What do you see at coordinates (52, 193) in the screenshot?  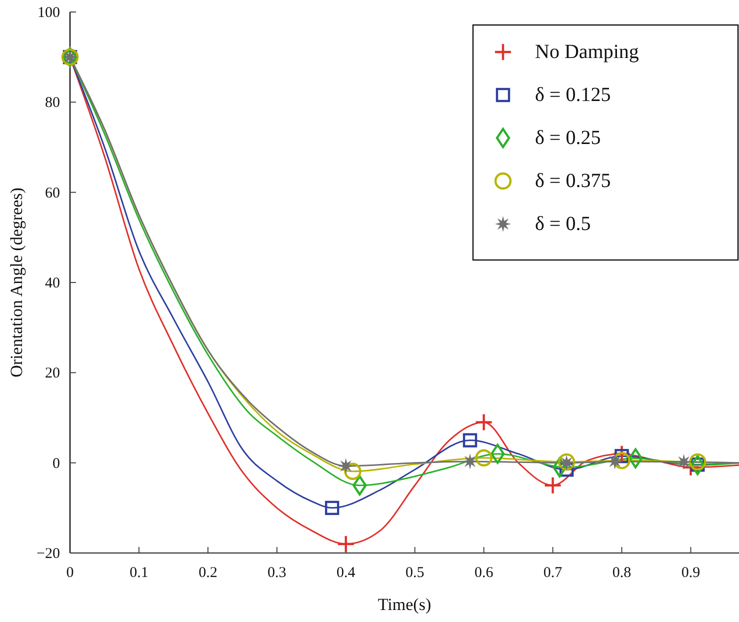 I see `y-tick-label: 60` at bounding box center [52, 193].